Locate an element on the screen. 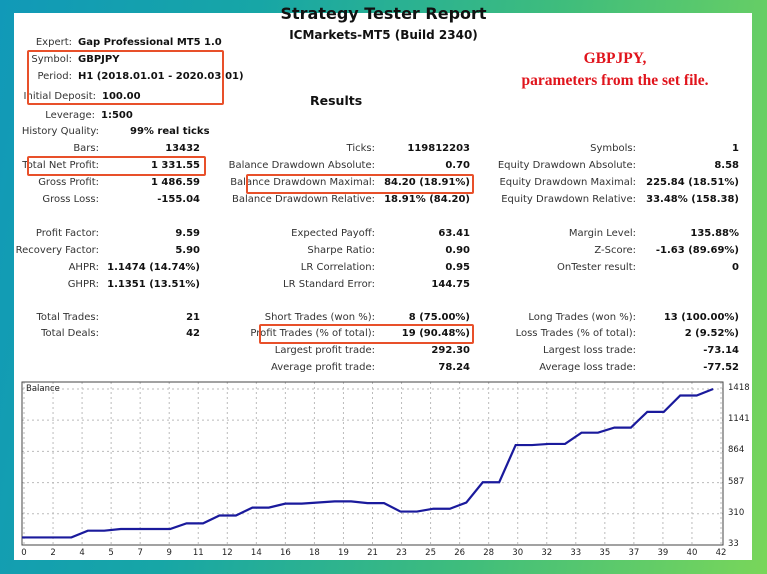 The width and height of the screenshot is (767, 574). history-quality-value: 99% real ticks is located at coordinates (170, 131).